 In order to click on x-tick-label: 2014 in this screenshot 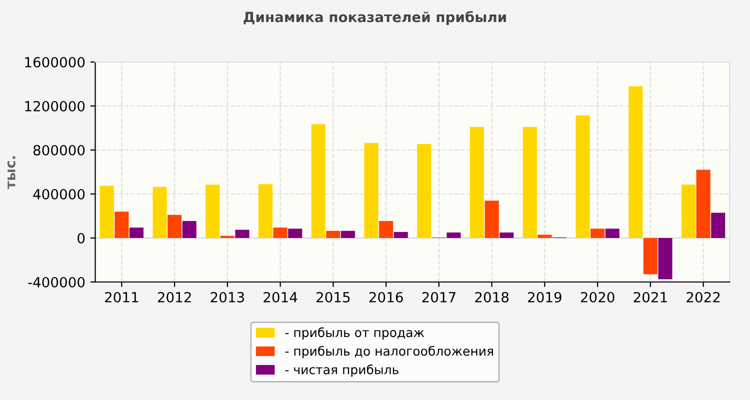, I will do `click(281, 297)`.